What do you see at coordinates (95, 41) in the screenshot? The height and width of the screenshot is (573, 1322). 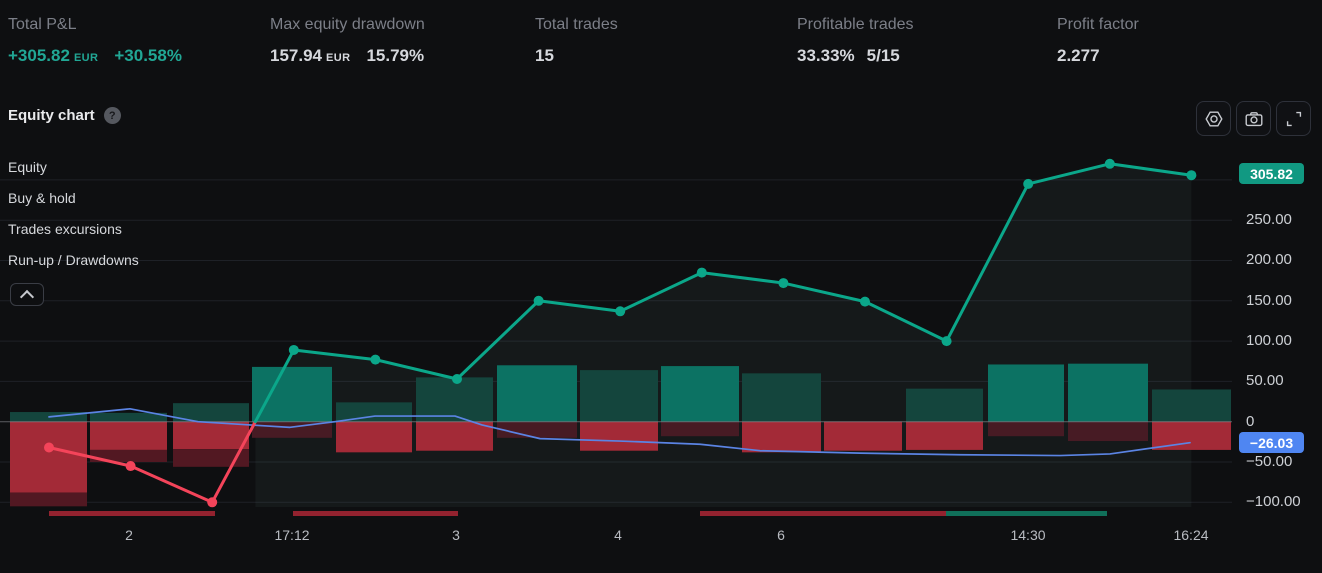 I see `stat-total-pnl: Total P&L +305.82 EUR +30.58%` at bounding box center [95, 41].